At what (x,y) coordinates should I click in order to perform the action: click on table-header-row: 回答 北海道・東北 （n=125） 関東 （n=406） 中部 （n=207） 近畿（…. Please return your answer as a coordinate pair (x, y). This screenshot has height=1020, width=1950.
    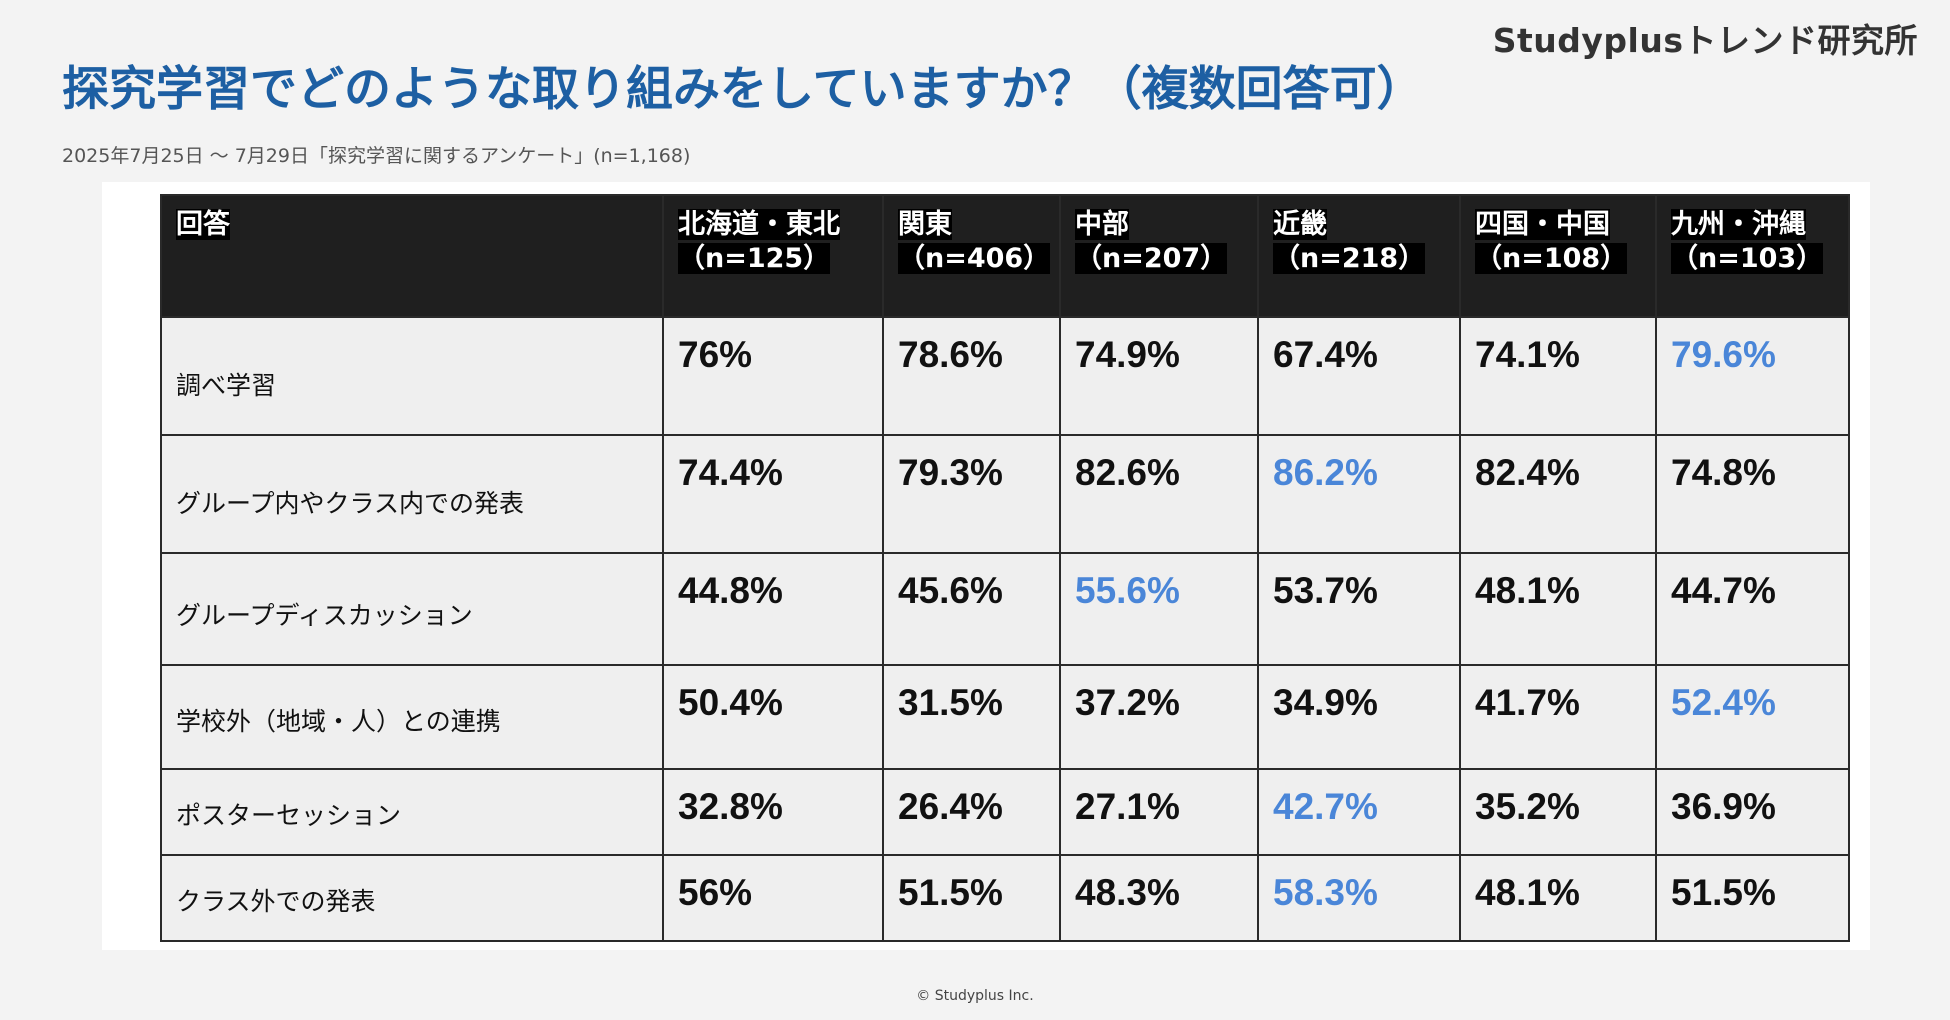
    Looking at the image, I should click on (1005, 256).